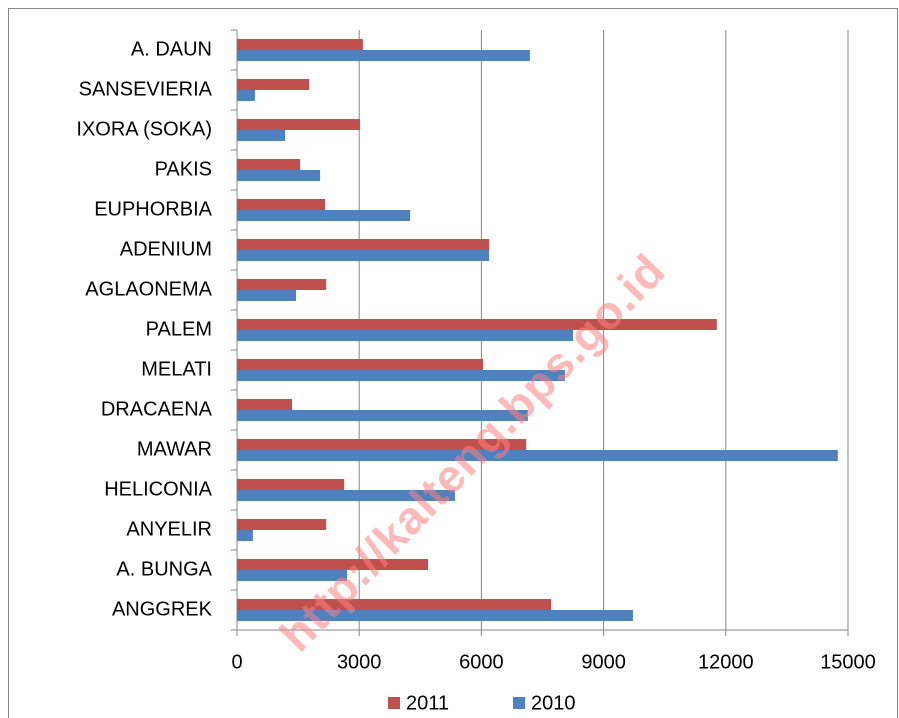 The height and width of the screenshot is (718, 899). Describe the element at coordinates (157, 409) in the screenshot. I see `y-tick-label: DRACAENA` at that location.